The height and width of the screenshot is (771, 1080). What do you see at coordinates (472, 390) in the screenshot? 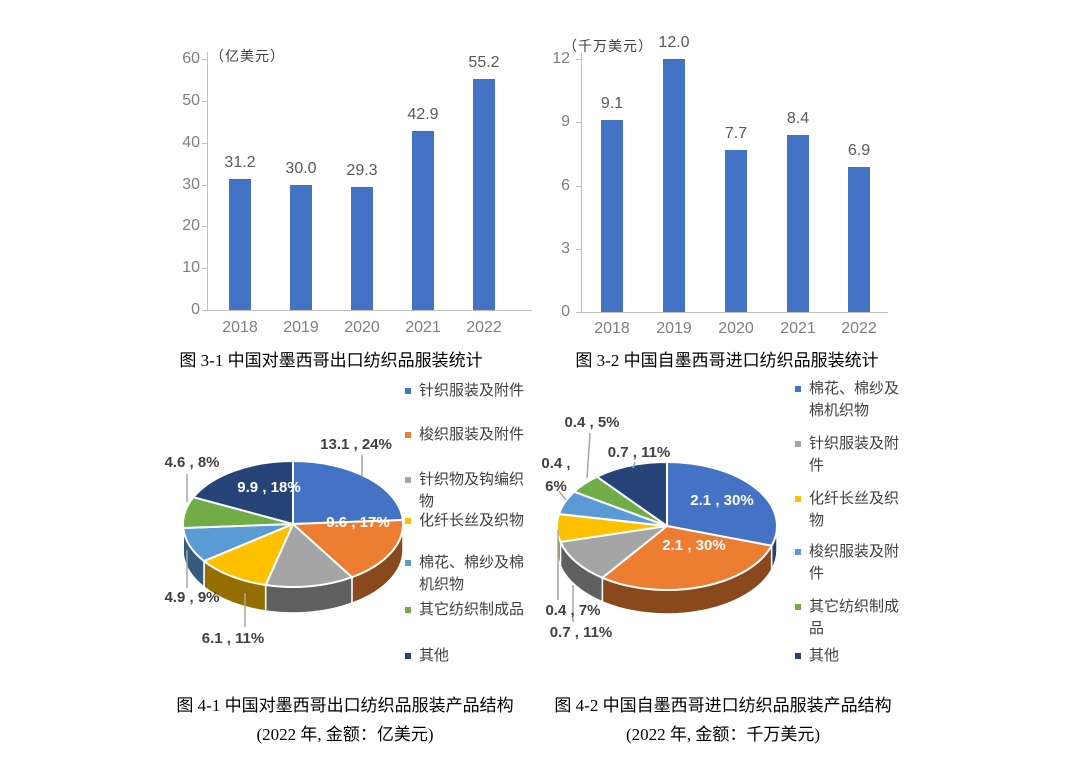
I see `legend-label: 针织服装及附件` at bounding box center [472, 390].